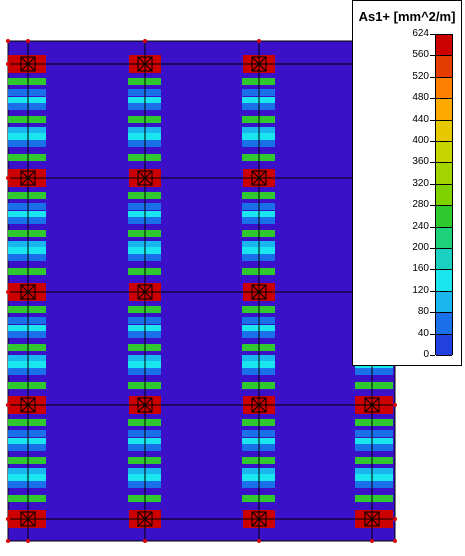  Describe the element at coordinates (420, 119) in the screenshot. I see `legend-label: 440` at that location.